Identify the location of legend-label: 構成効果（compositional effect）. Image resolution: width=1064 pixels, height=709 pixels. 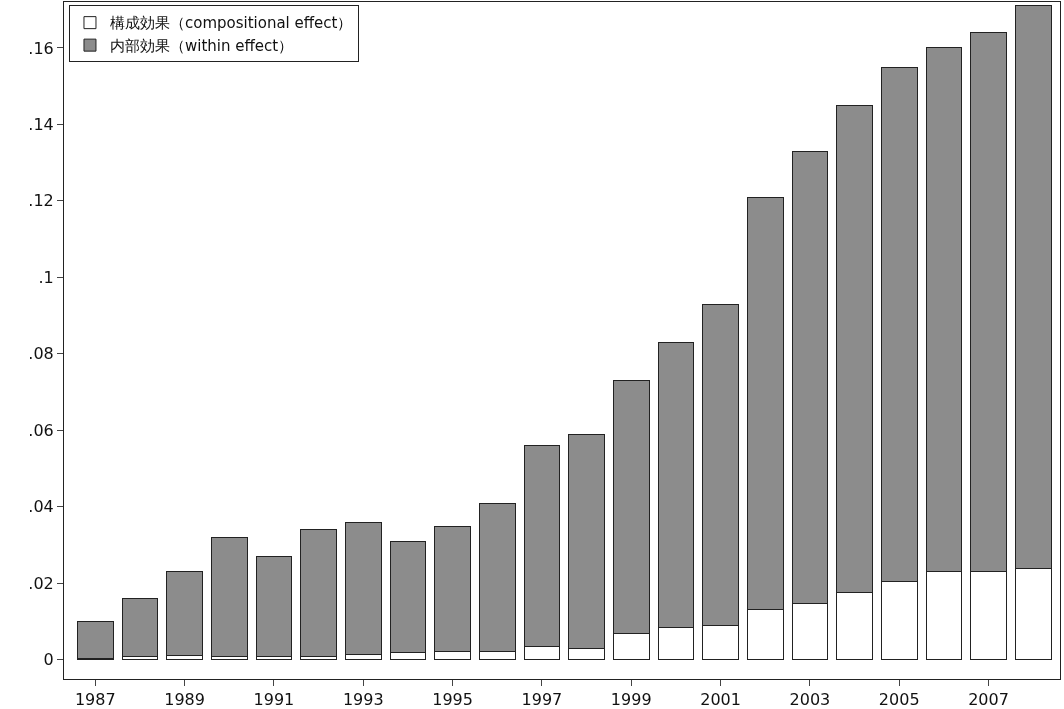
(231, 23).